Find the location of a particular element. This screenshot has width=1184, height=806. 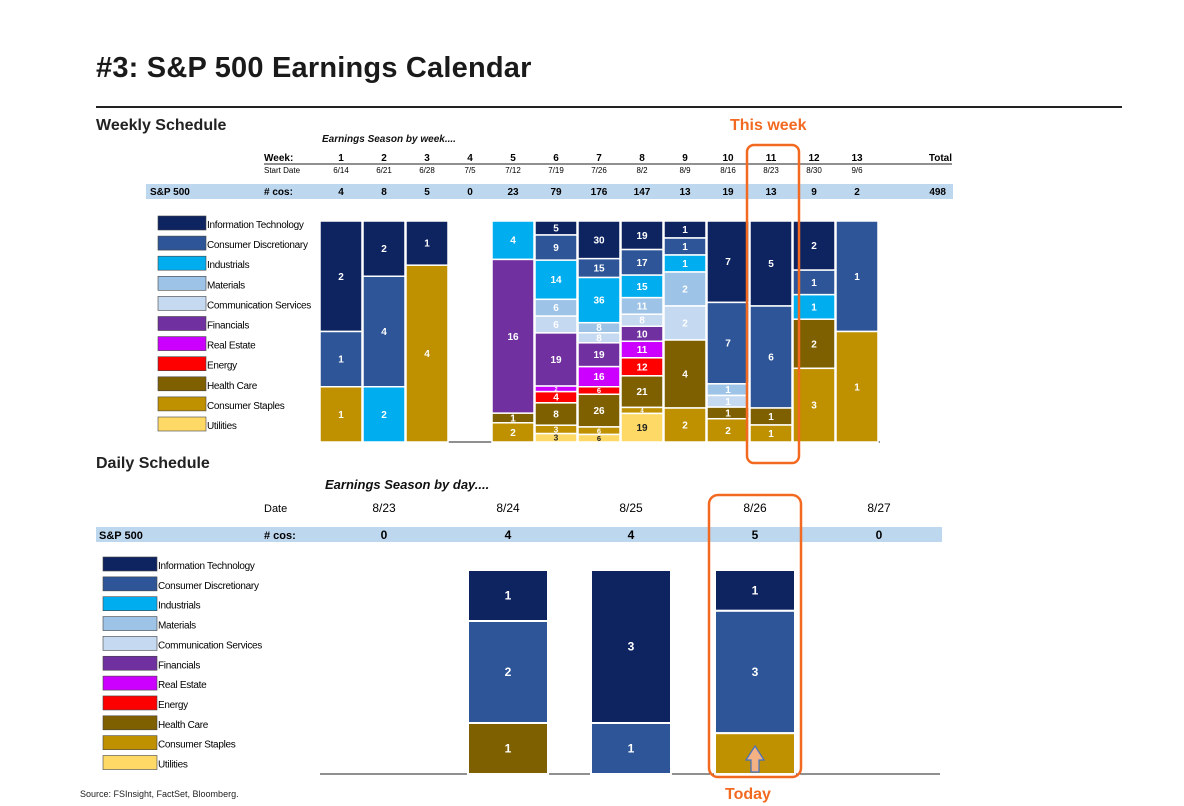

legend-label: Information Technology is located at coordinates (206, 566).